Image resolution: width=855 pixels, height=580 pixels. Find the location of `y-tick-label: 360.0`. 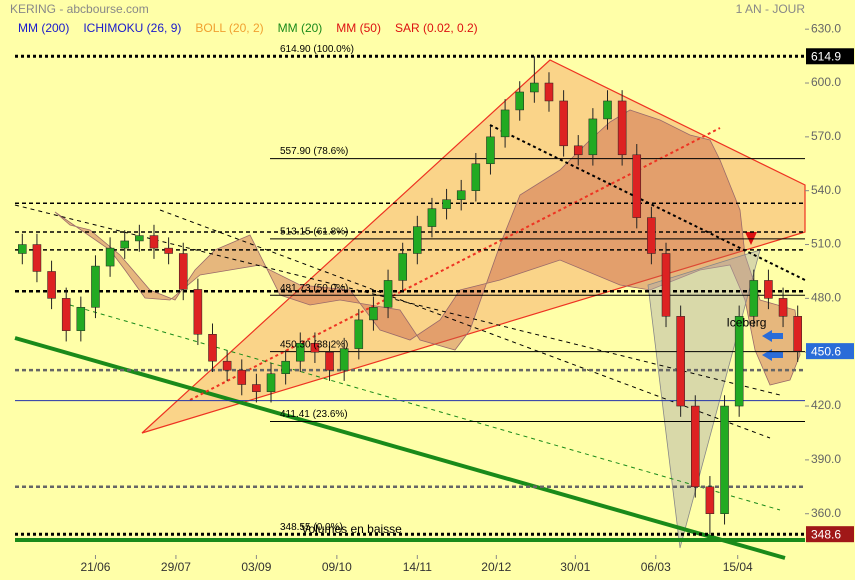

y-tick-label: 360.0 is located at coordinates (826, 513).